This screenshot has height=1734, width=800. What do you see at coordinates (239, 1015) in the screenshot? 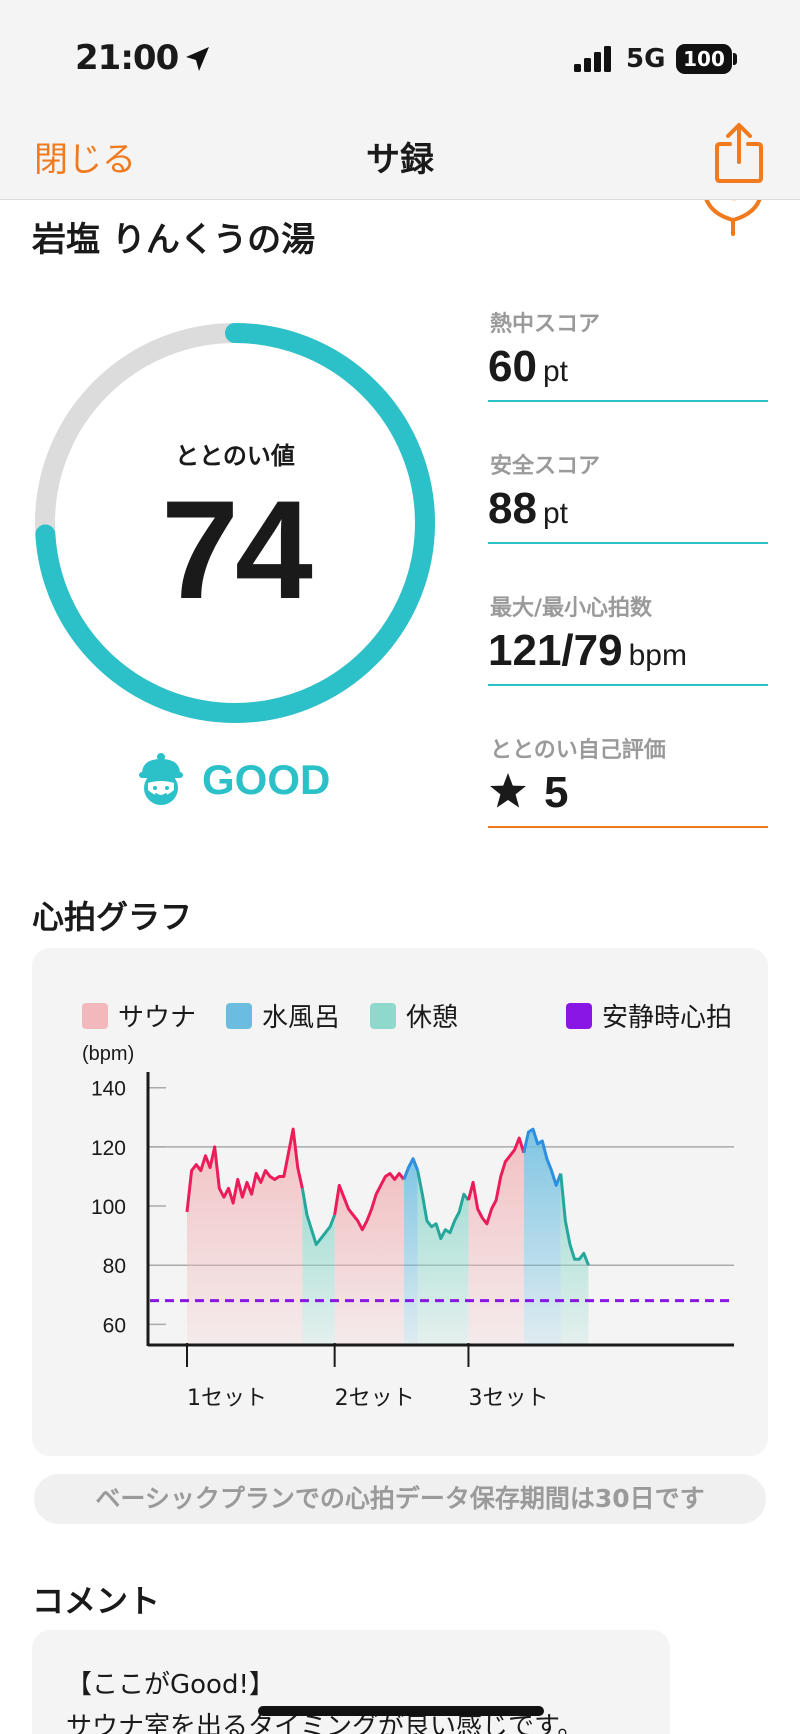
I see `legend-swatch-cold` at bounding box center [239, 1015].